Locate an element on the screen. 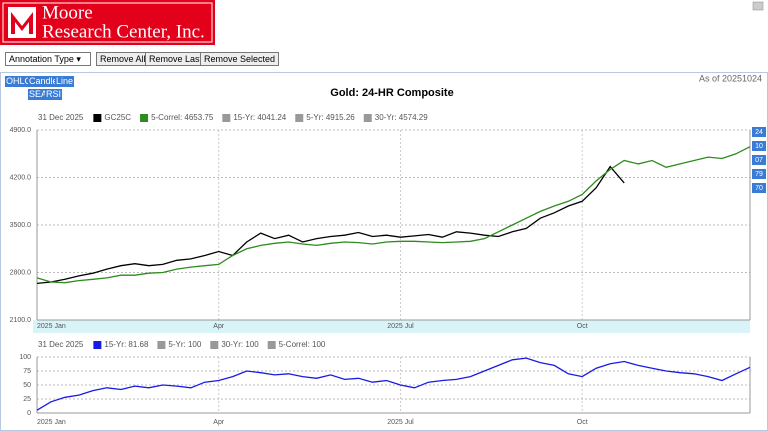  as-of: As of 20251024 is located at coordinates (730, 78).